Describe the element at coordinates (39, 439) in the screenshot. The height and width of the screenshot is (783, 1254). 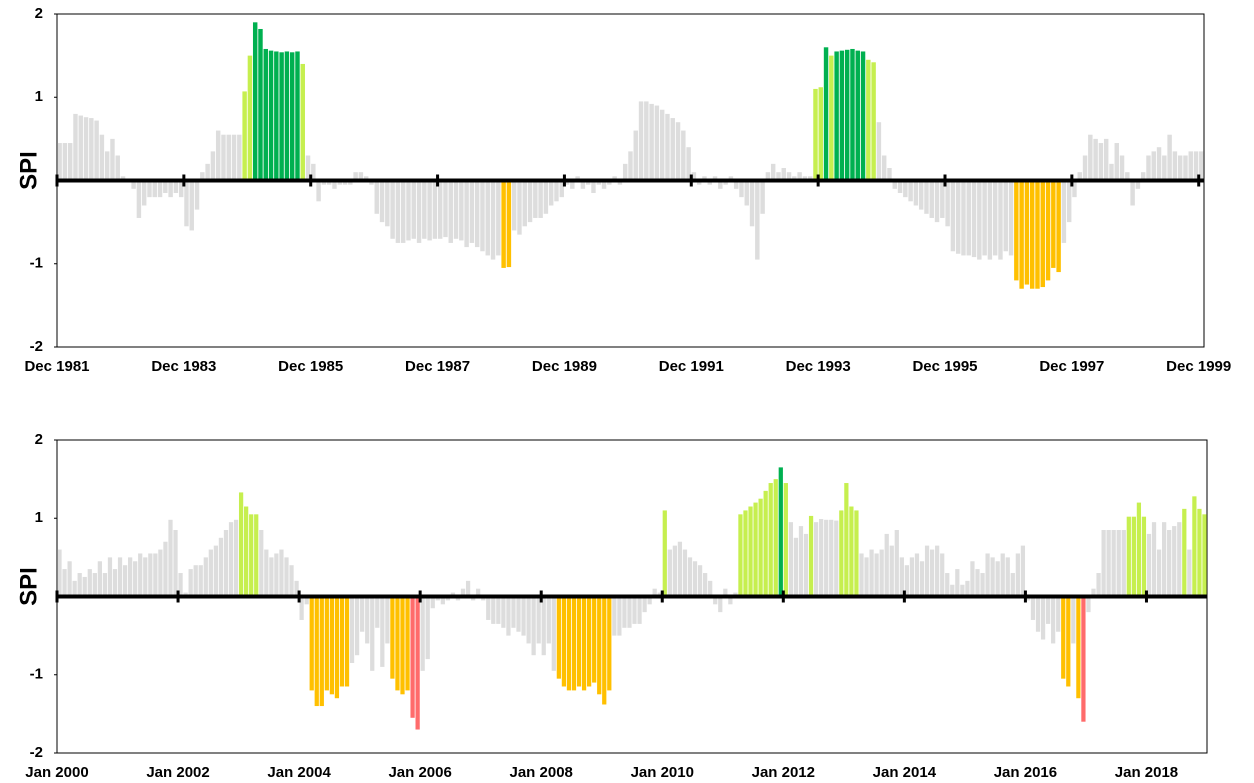
I see `y-tick-label: 2` at that location.